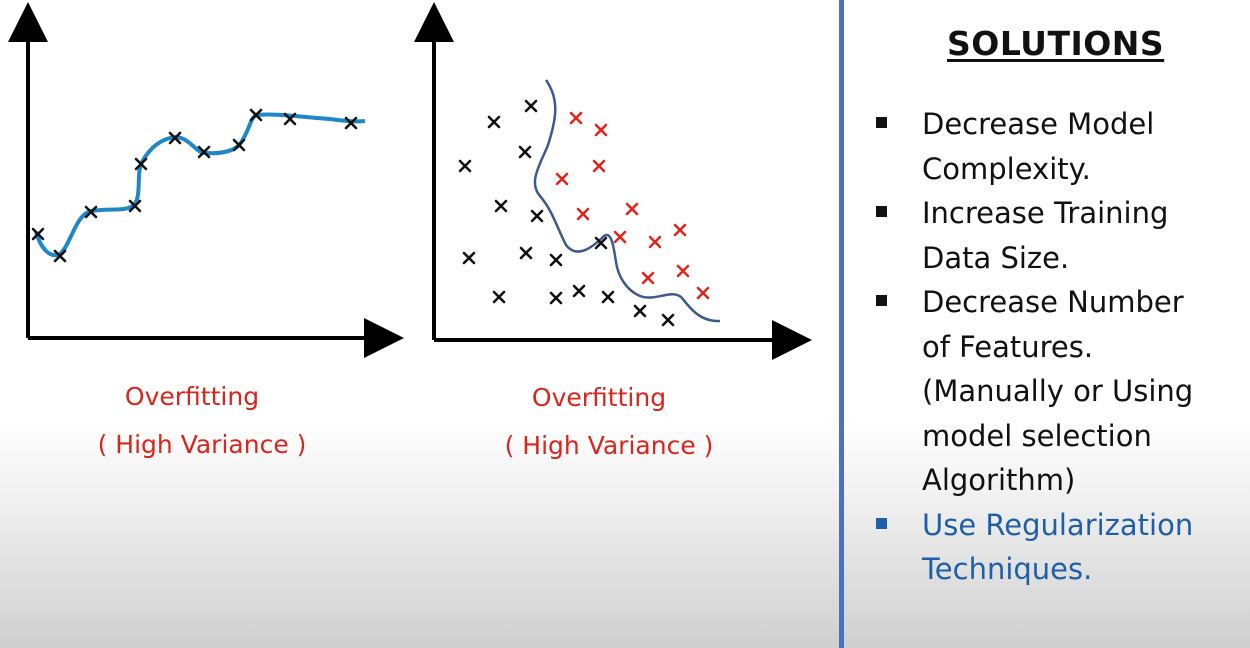  Describe the element at coordinates (1037, 435) in the screenshot. I see `solution-line: model selection` at that location.